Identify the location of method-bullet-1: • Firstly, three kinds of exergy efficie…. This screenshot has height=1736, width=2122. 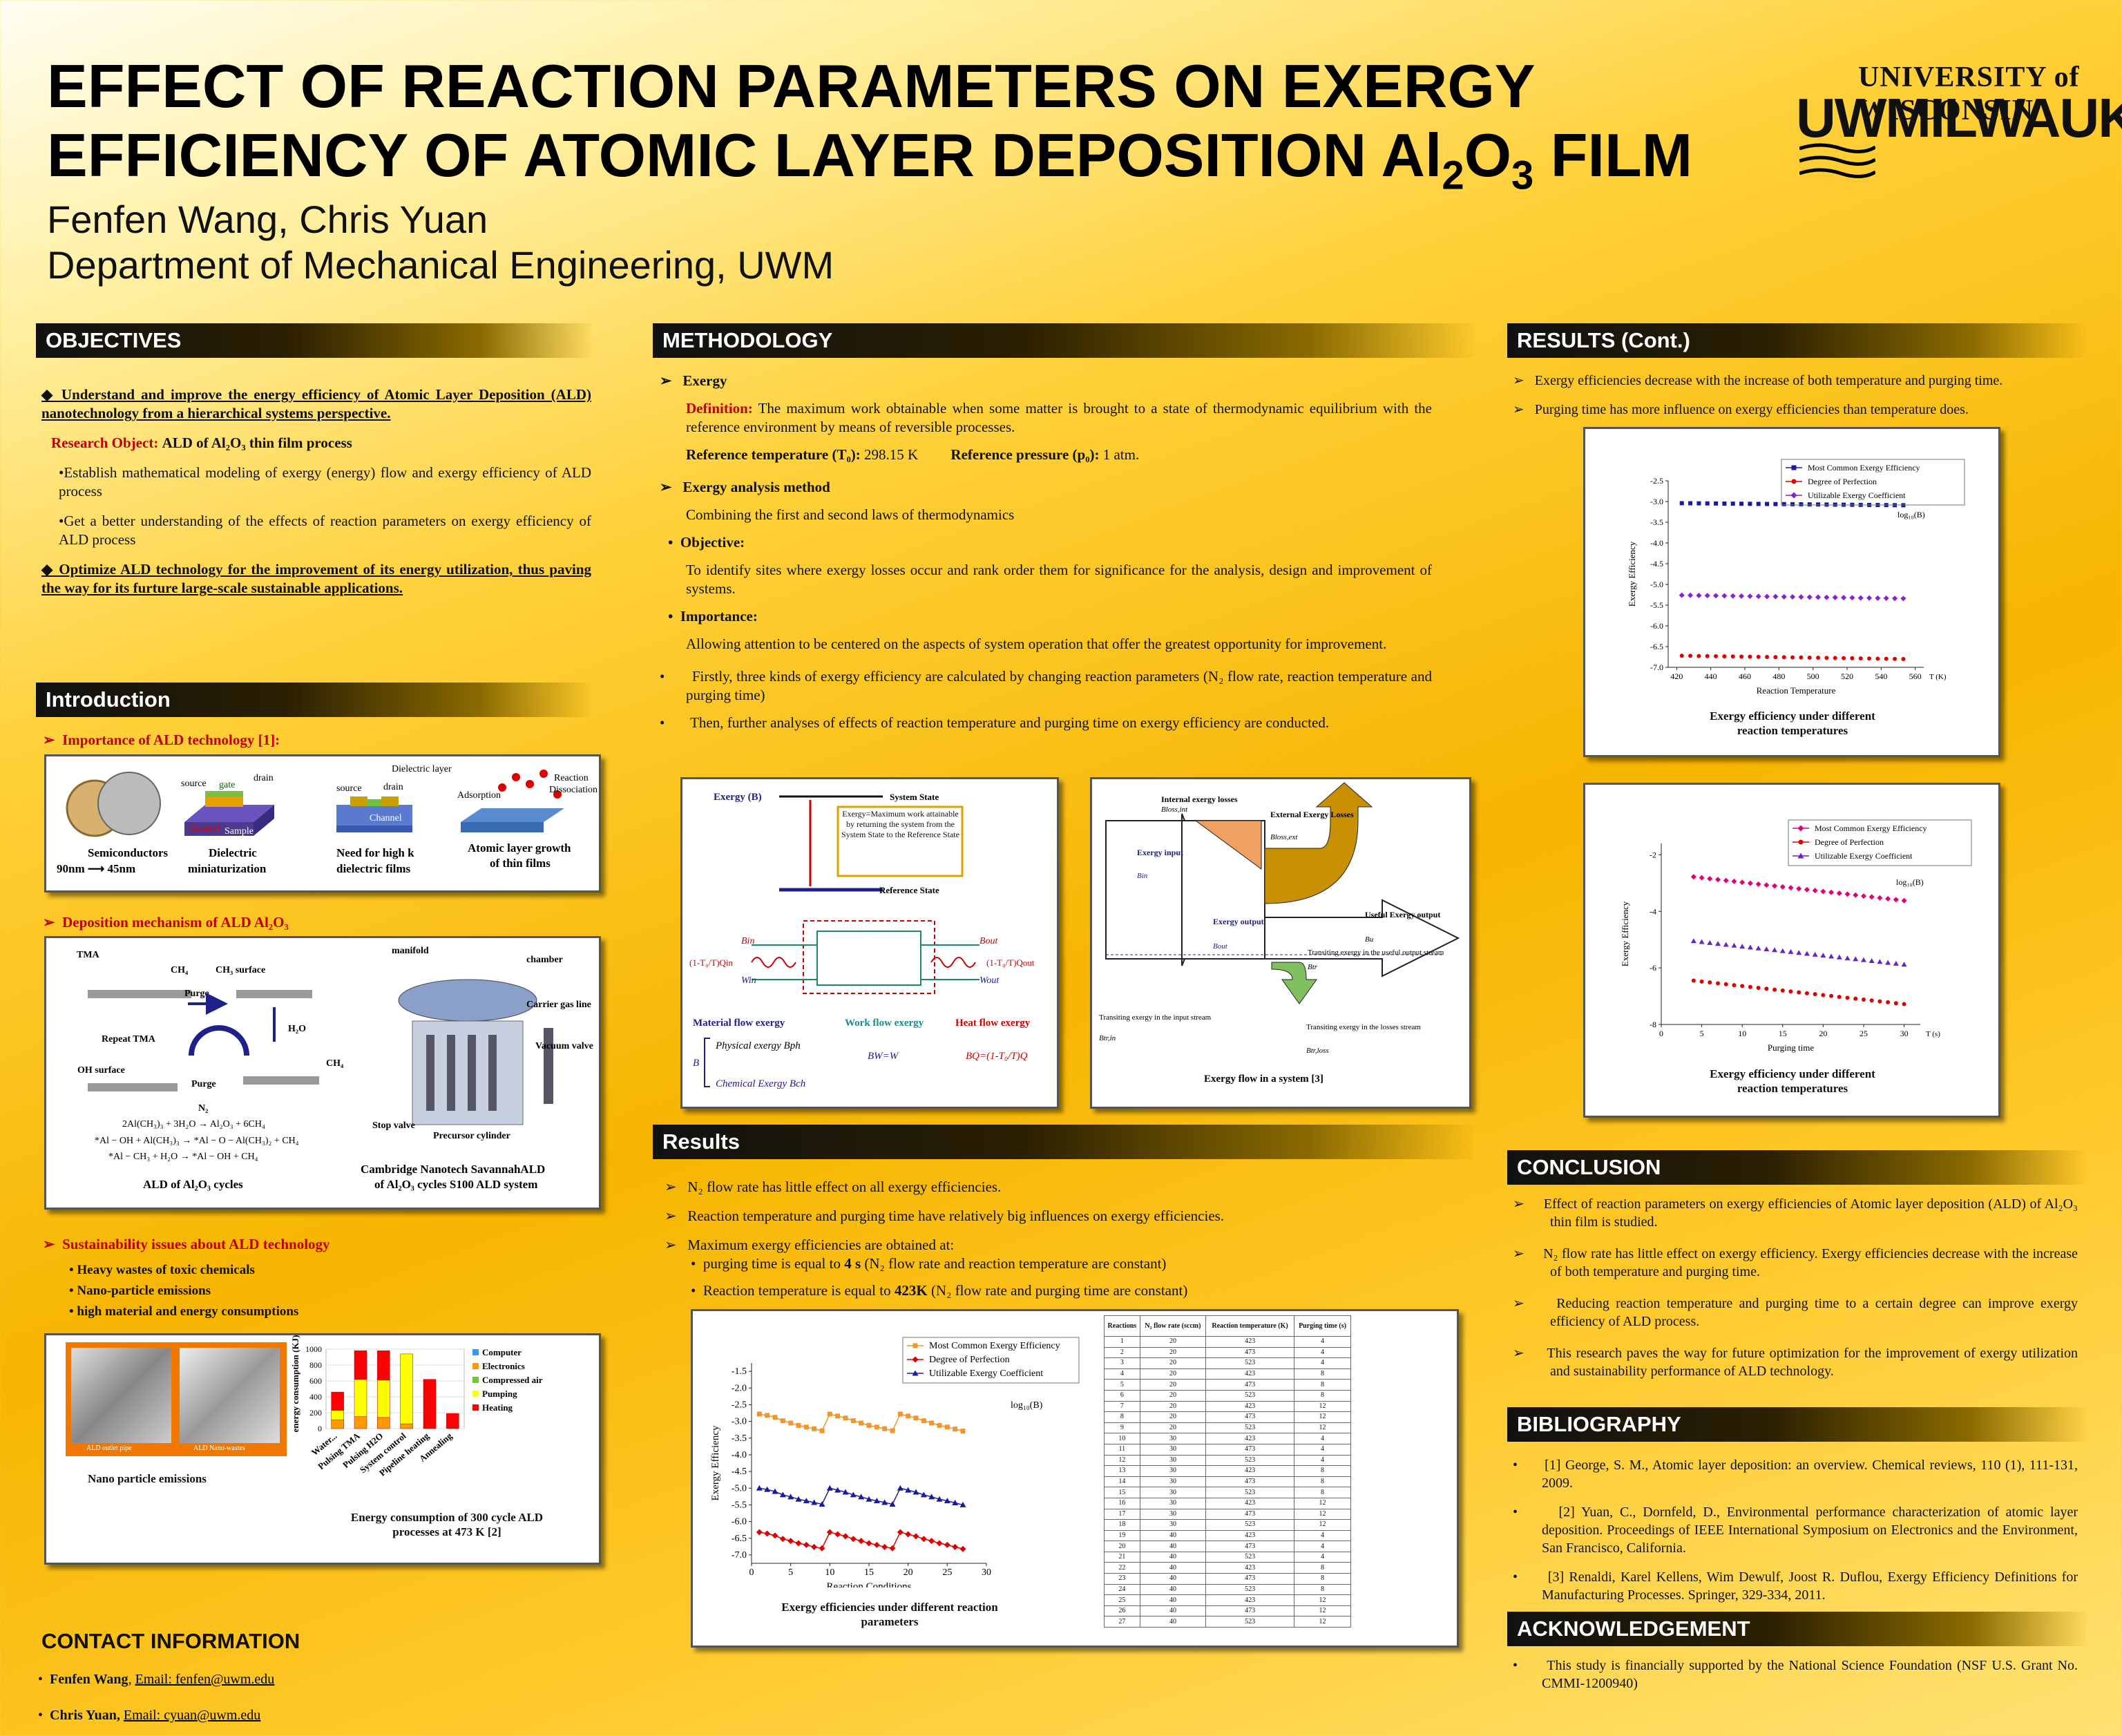
(1046, 685).